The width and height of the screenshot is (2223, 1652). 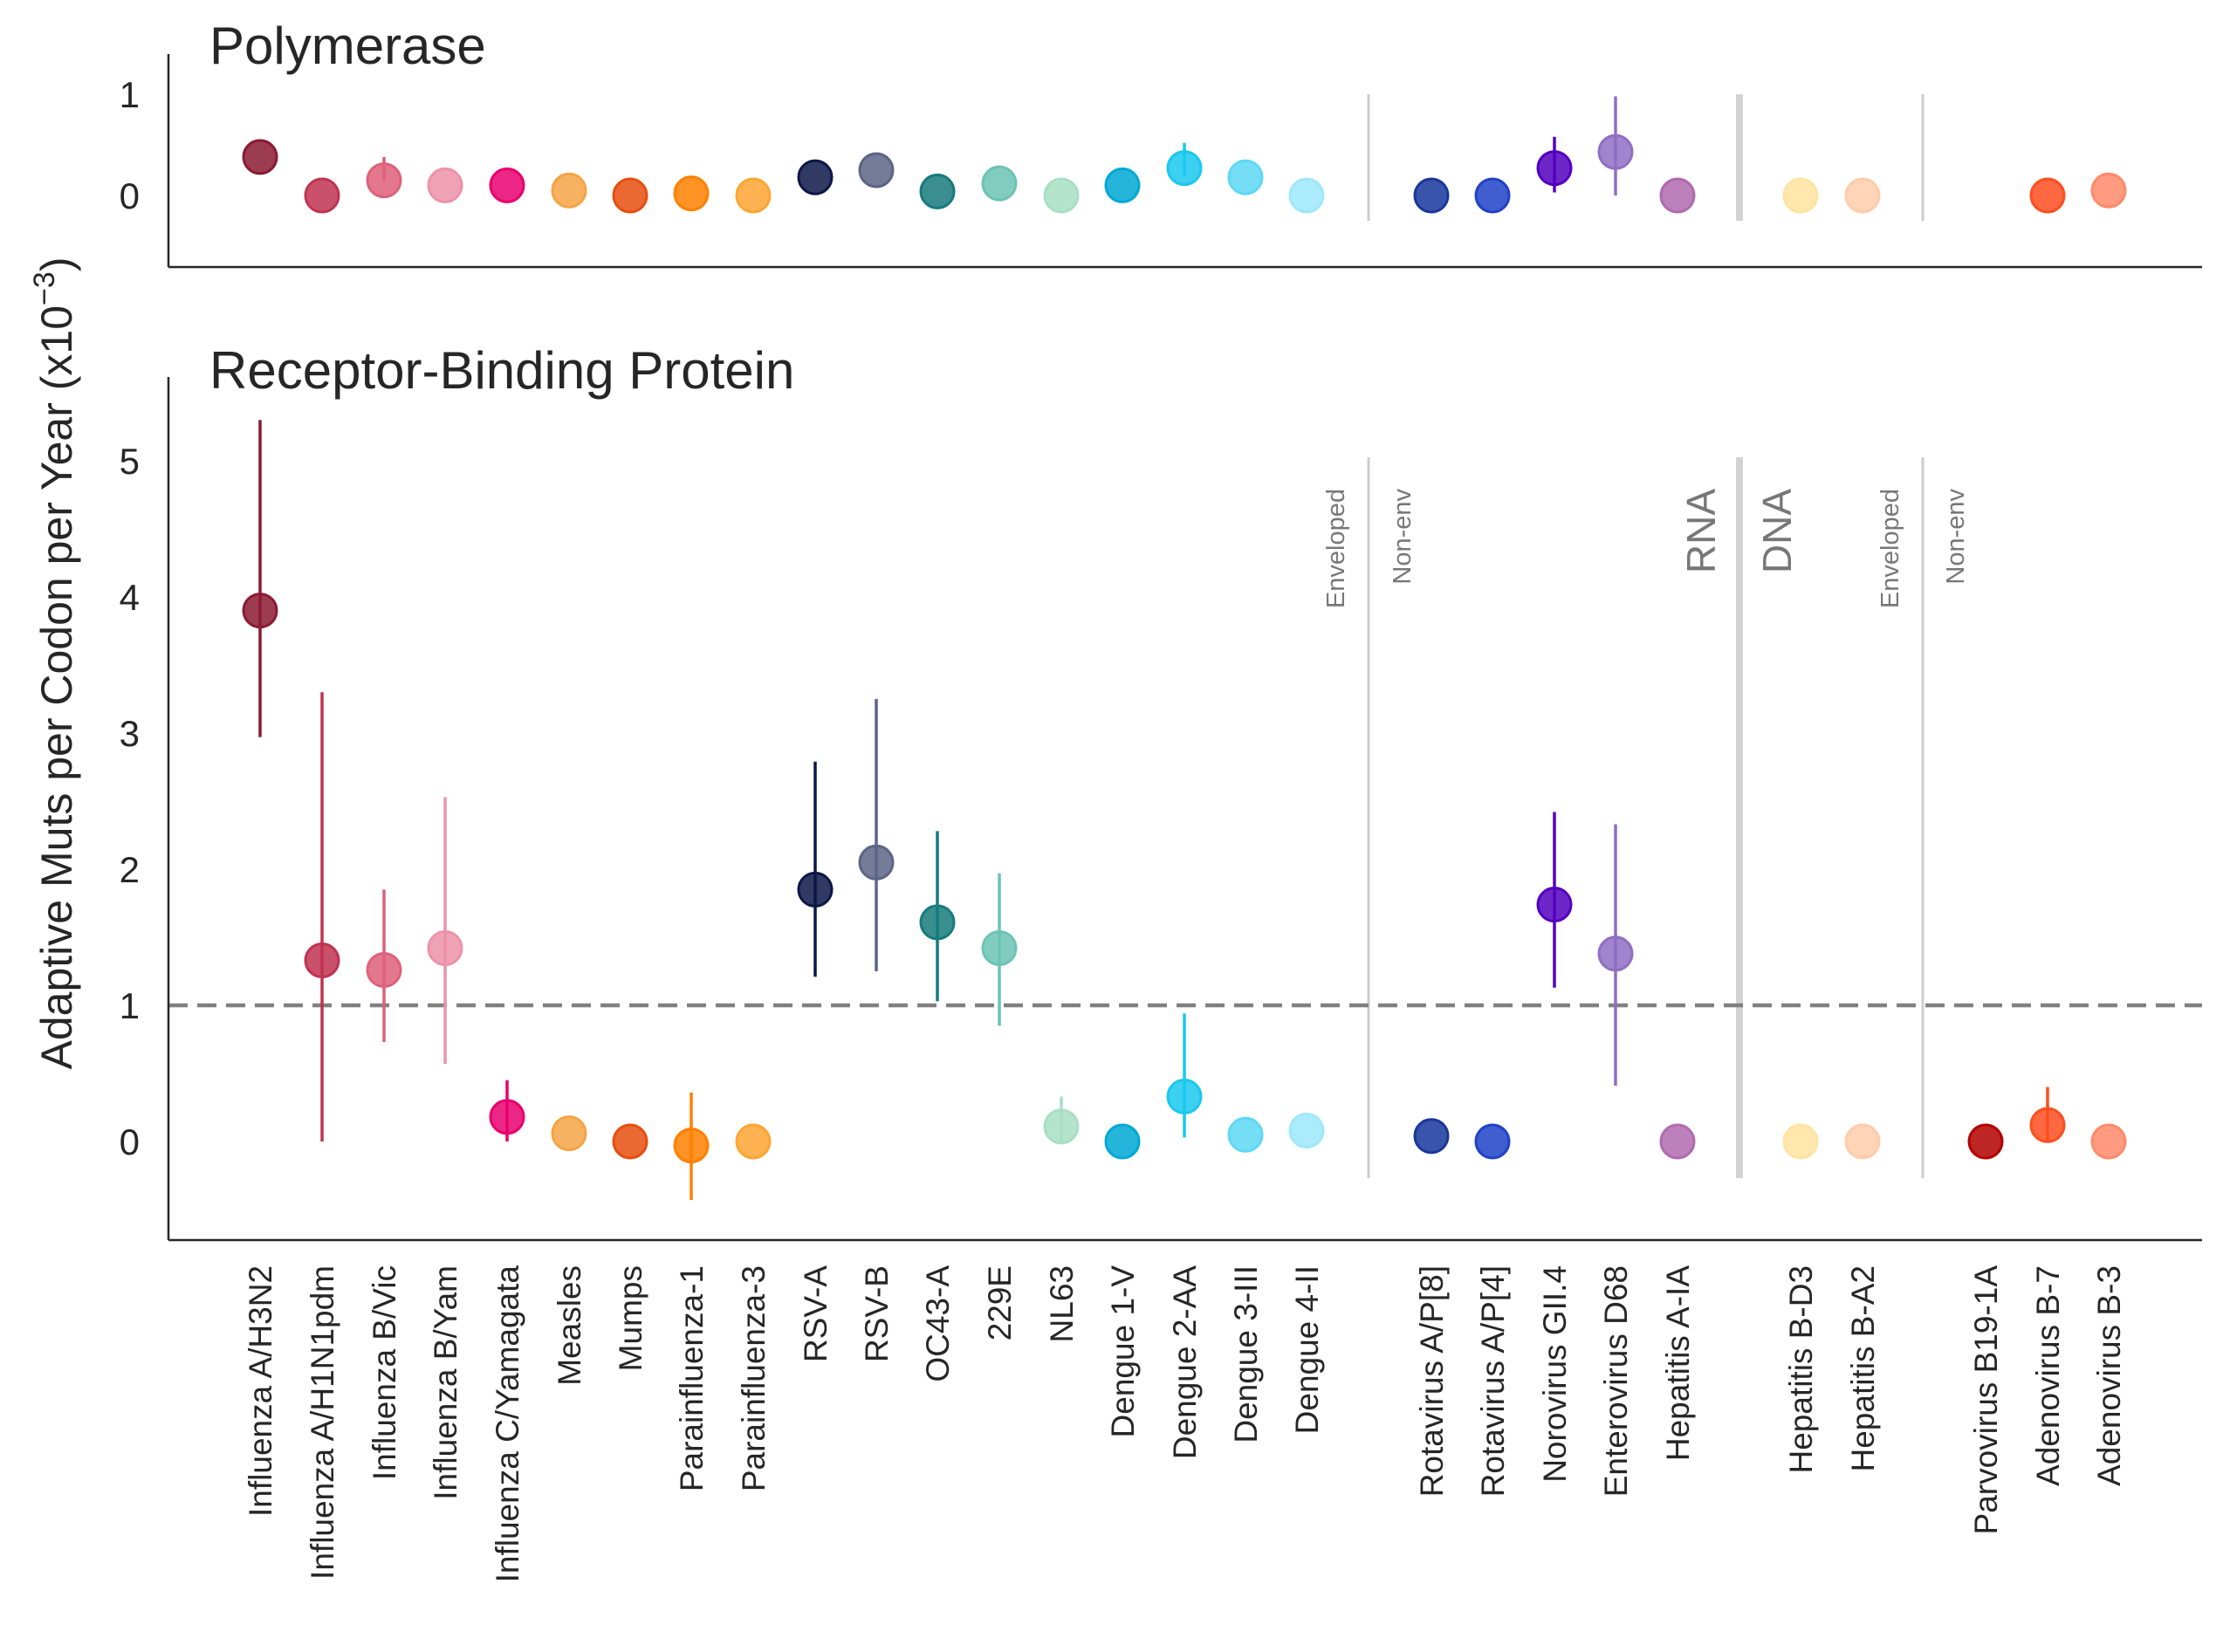 I want to click on x-tick-label: Influenza B/Vic, so click(x=384, y=1372).